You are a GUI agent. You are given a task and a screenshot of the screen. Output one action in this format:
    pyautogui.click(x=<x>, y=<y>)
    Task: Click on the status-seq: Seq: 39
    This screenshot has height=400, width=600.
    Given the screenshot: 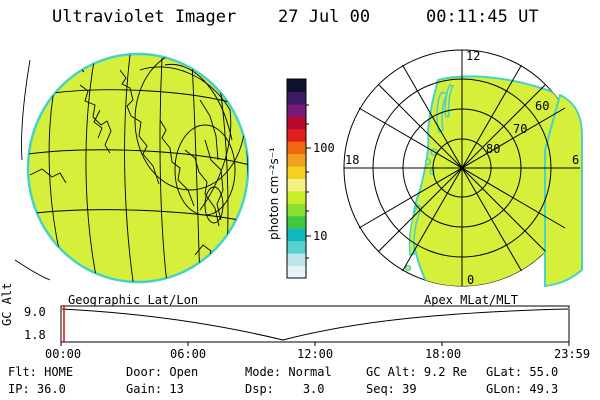 What is the action you would take?
    pyautogui.click(x=391, y=389)
    